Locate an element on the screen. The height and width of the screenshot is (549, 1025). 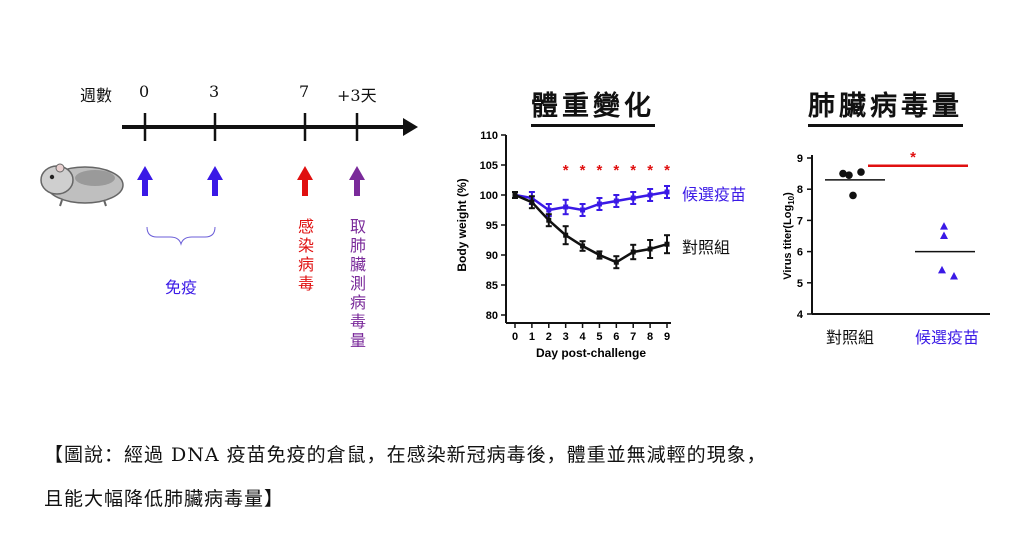
x-tick-label: 1 is located at coordinates (532, 337).